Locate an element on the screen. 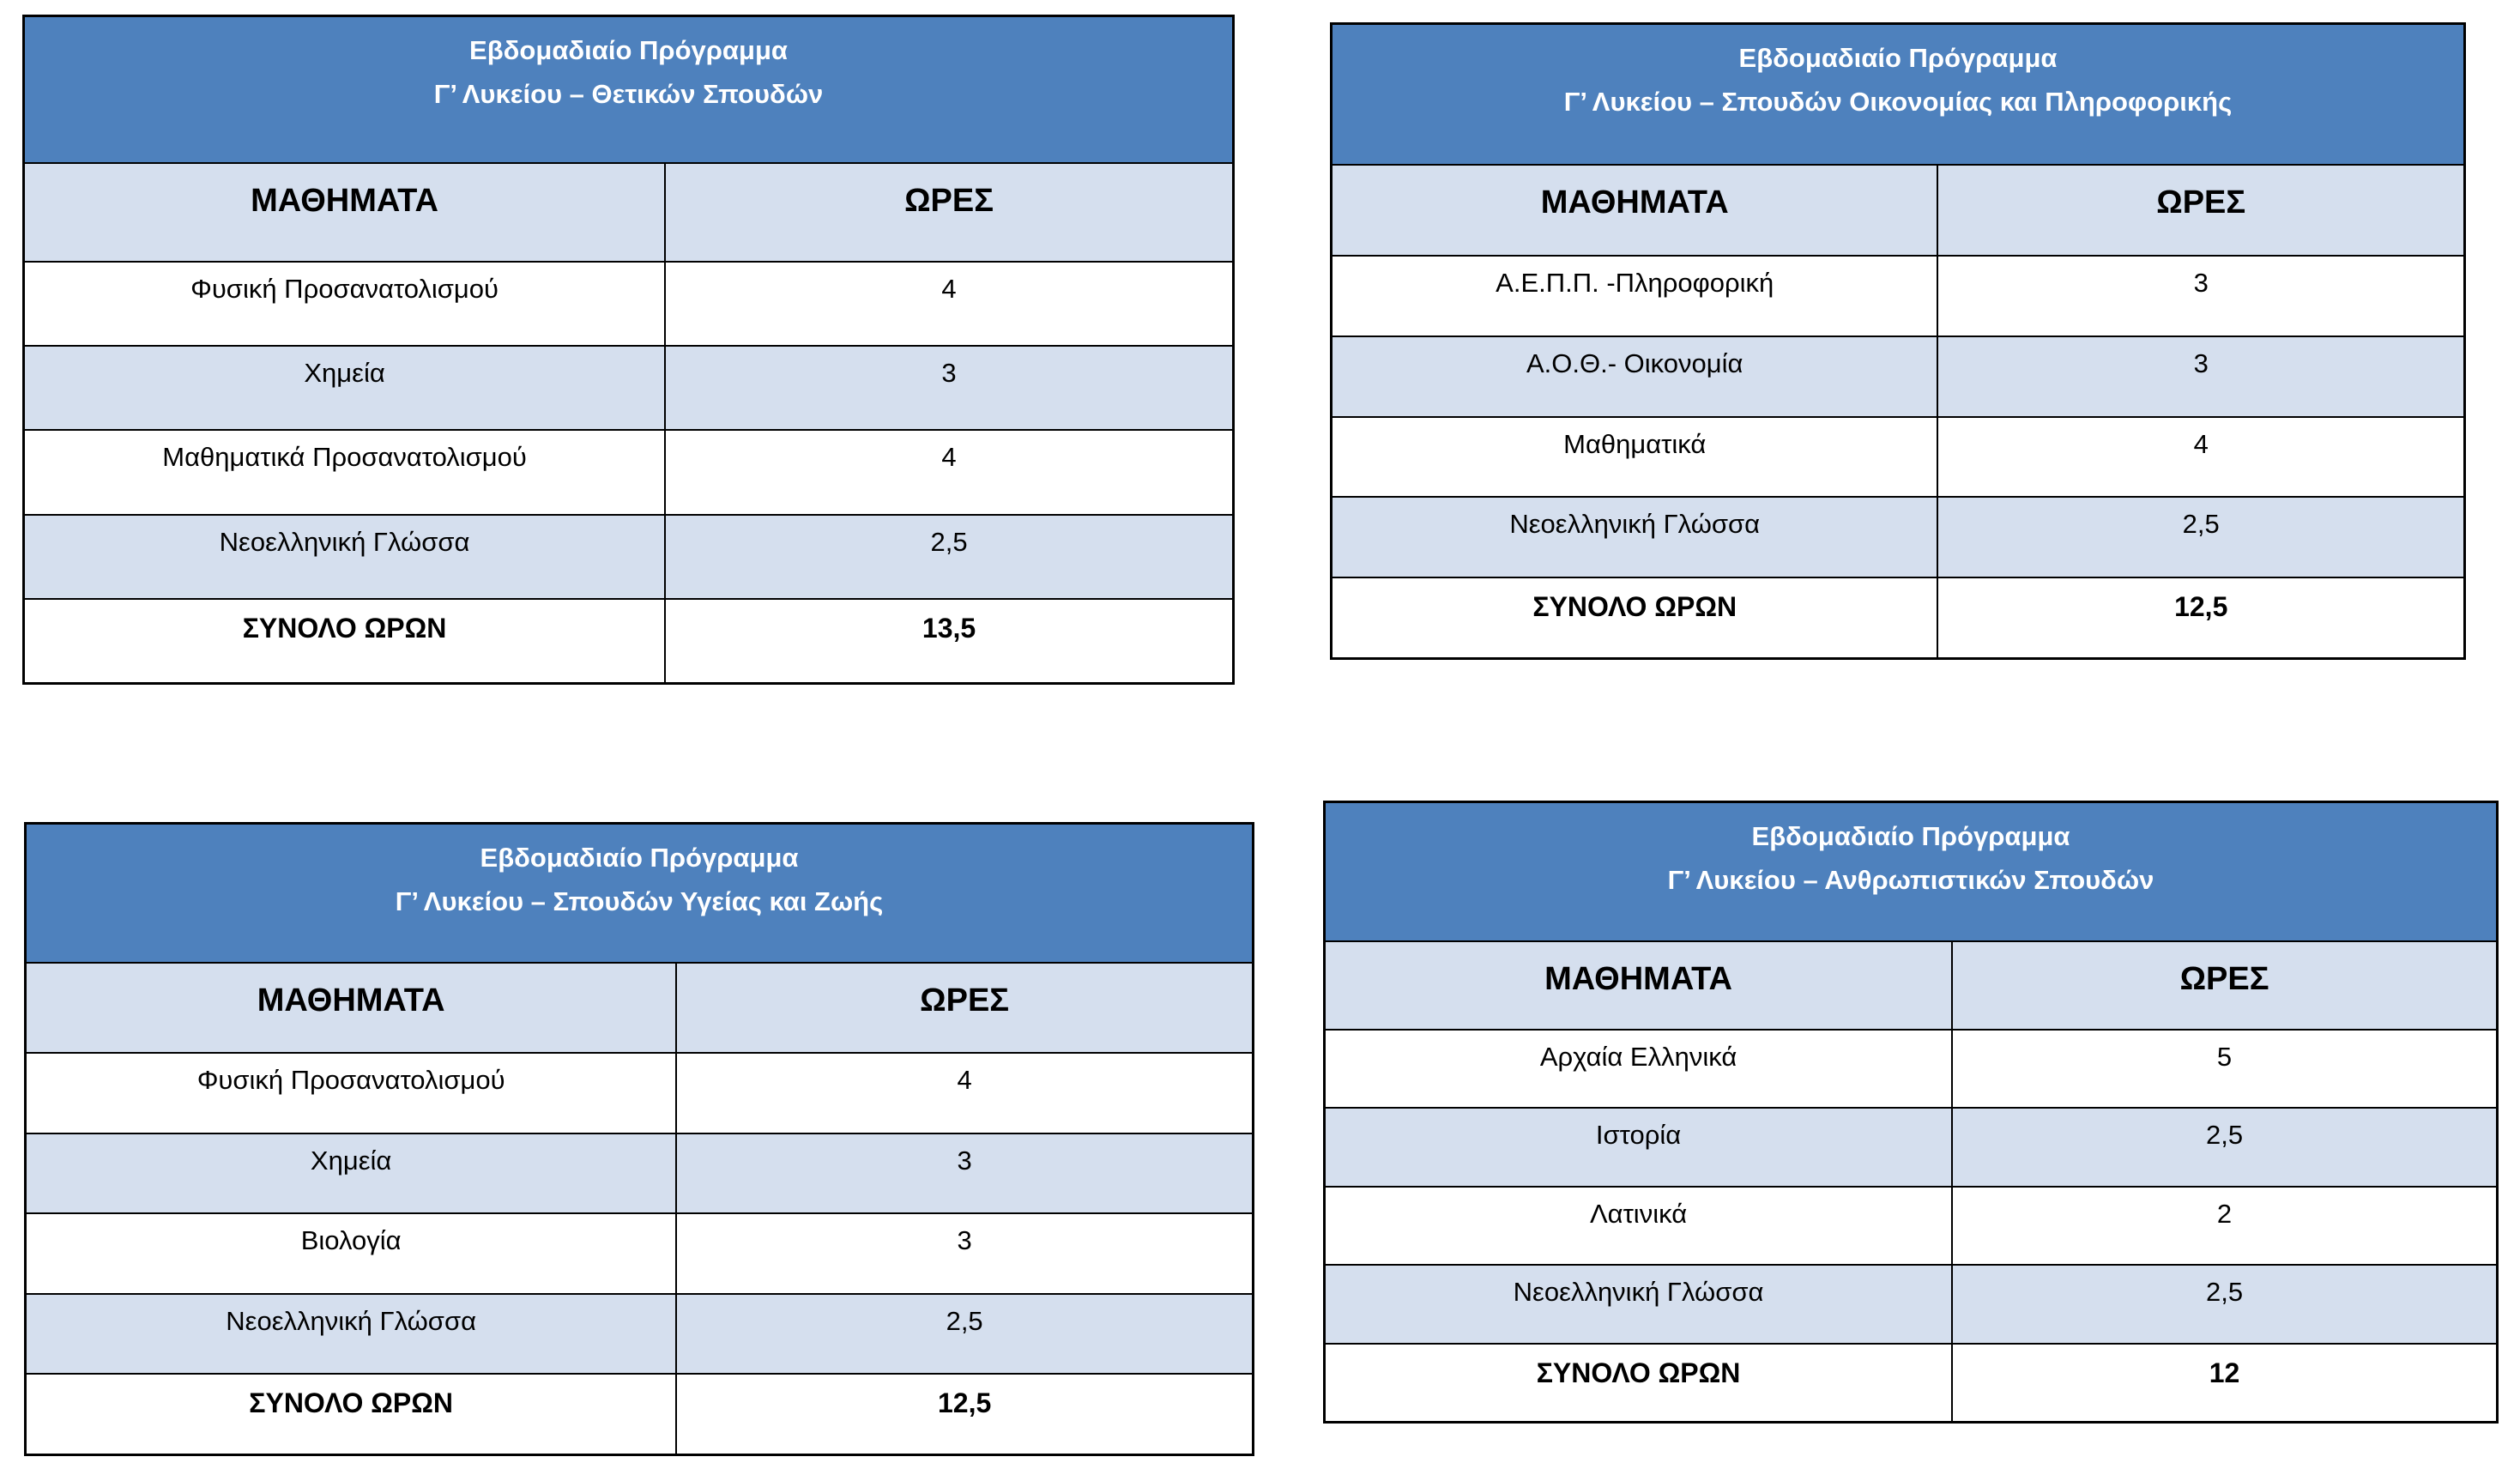  table-row: Μαθηματικά Προσανατολισμού 4 is located at coordinates (629, 473).